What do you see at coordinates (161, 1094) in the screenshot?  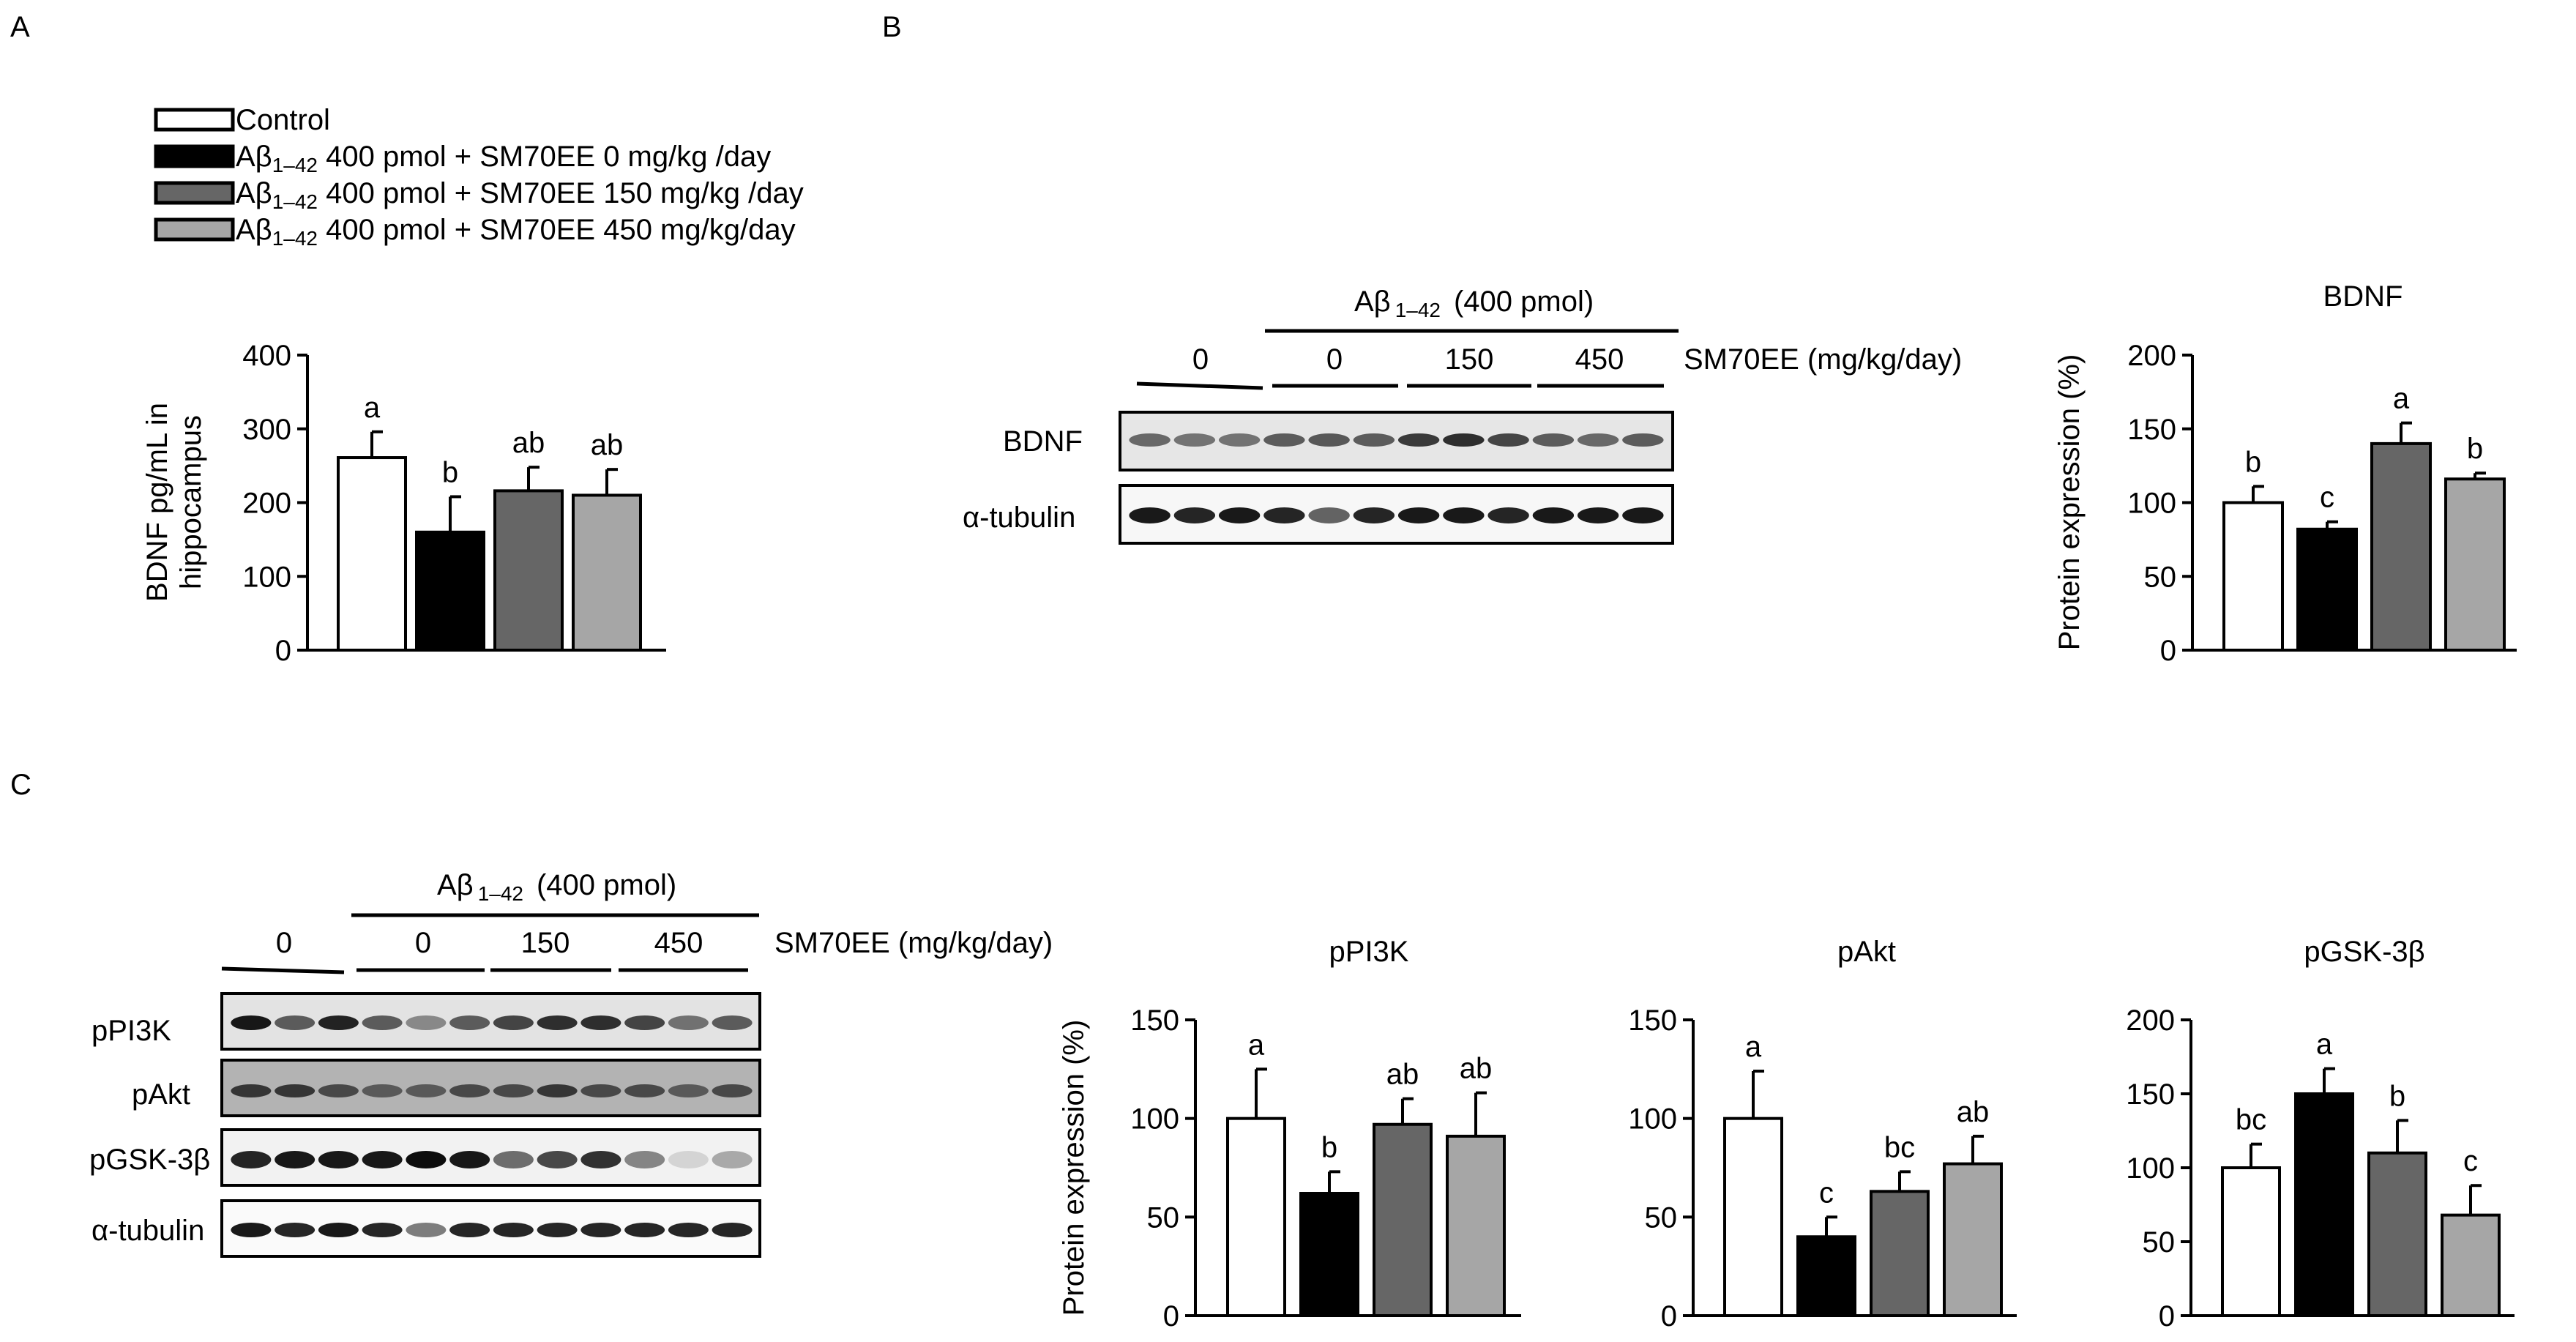 I see `blot-c-row-label-pakt: pAkt` at bounding box center [161, 1094].